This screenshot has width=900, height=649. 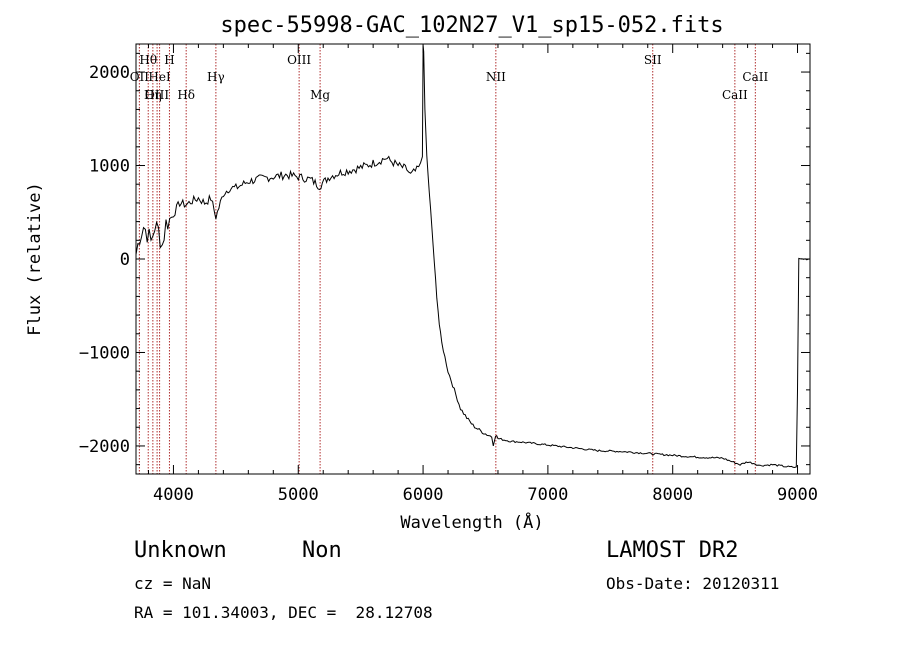 I want to click on object-class: Unknown, so click(x=180, y=550).